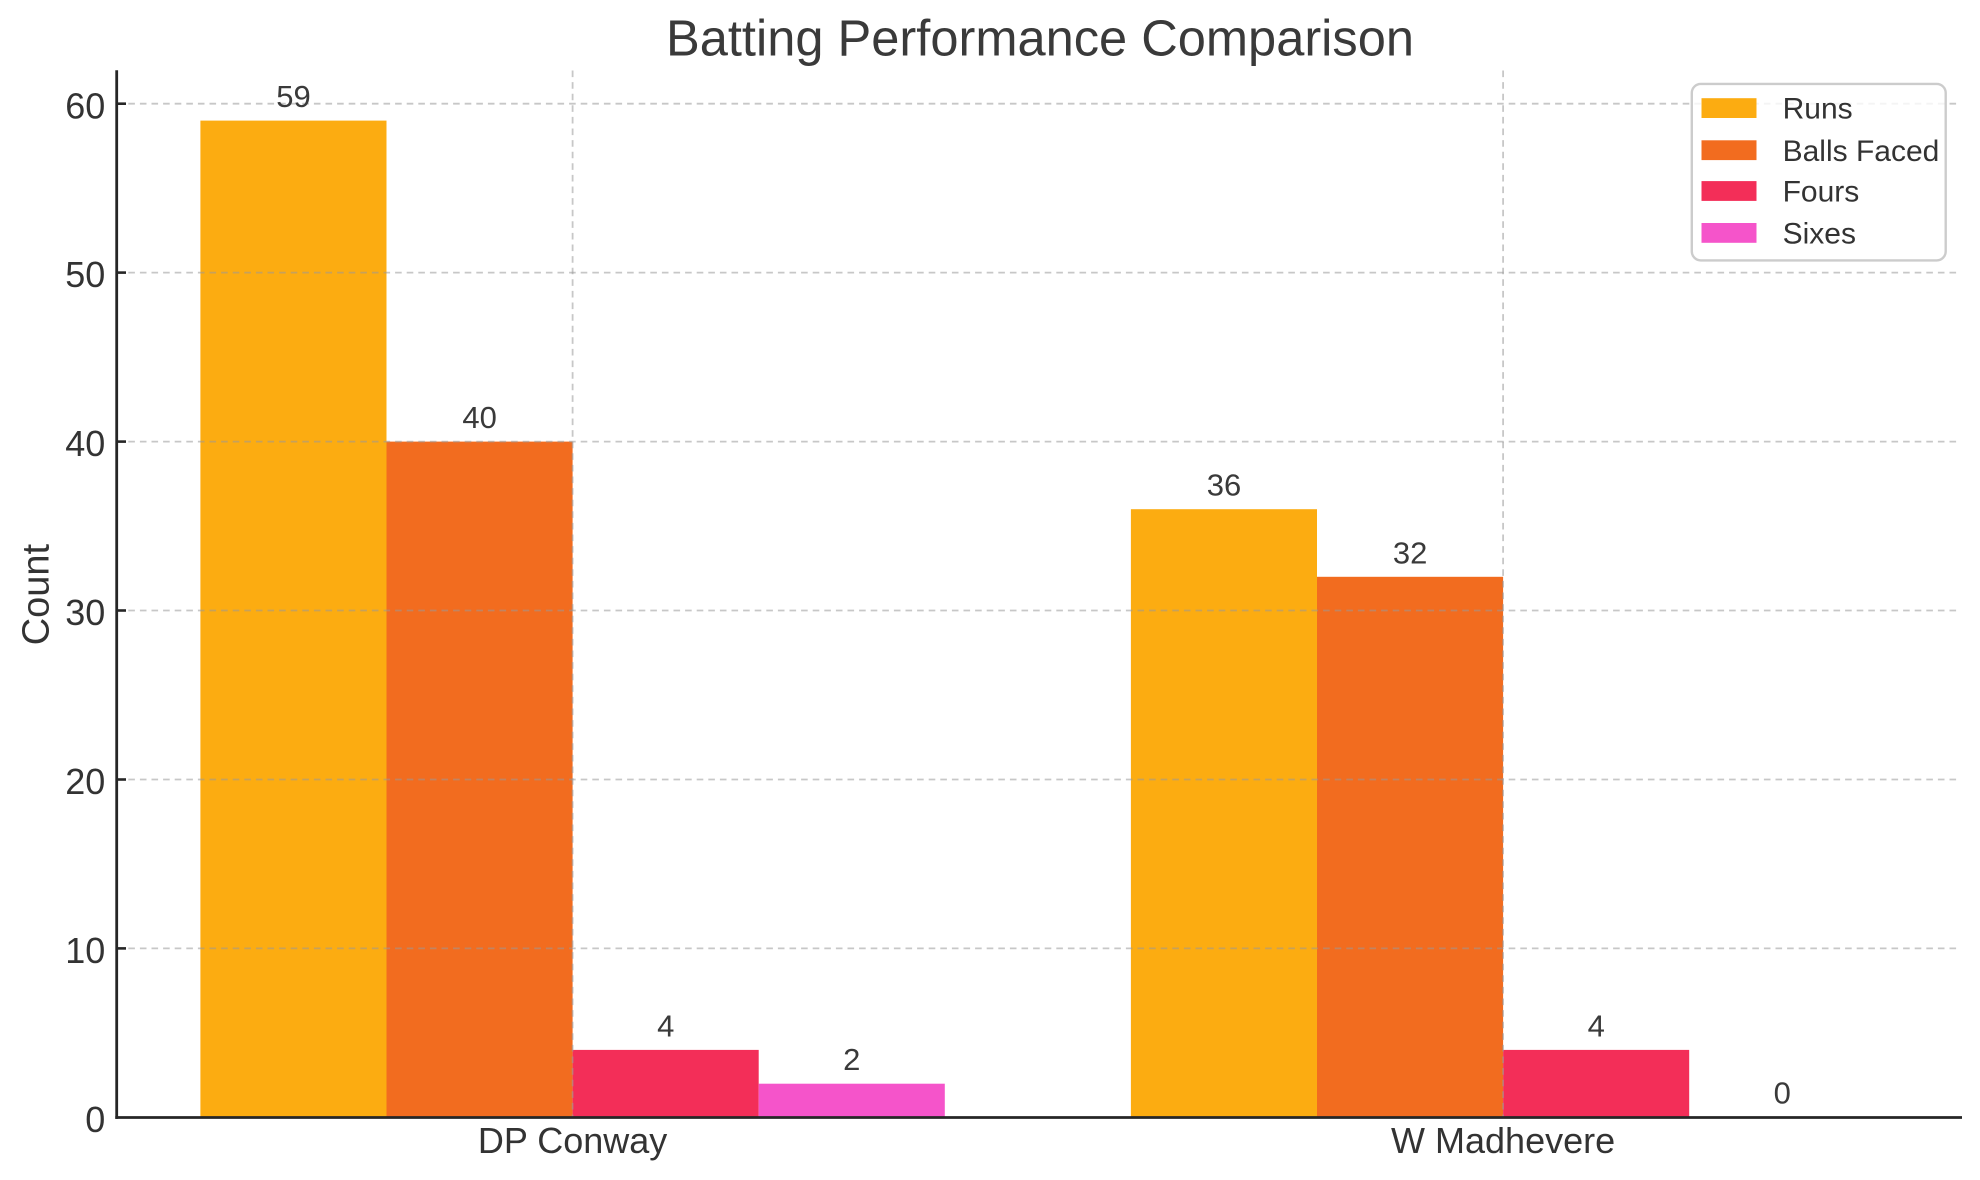 The image size is (1980, 1180). What do you see at coordinates (572, 1140) in the screenshot?
I see `svg-text: DP Conway` at bounding box center [572, 1140].